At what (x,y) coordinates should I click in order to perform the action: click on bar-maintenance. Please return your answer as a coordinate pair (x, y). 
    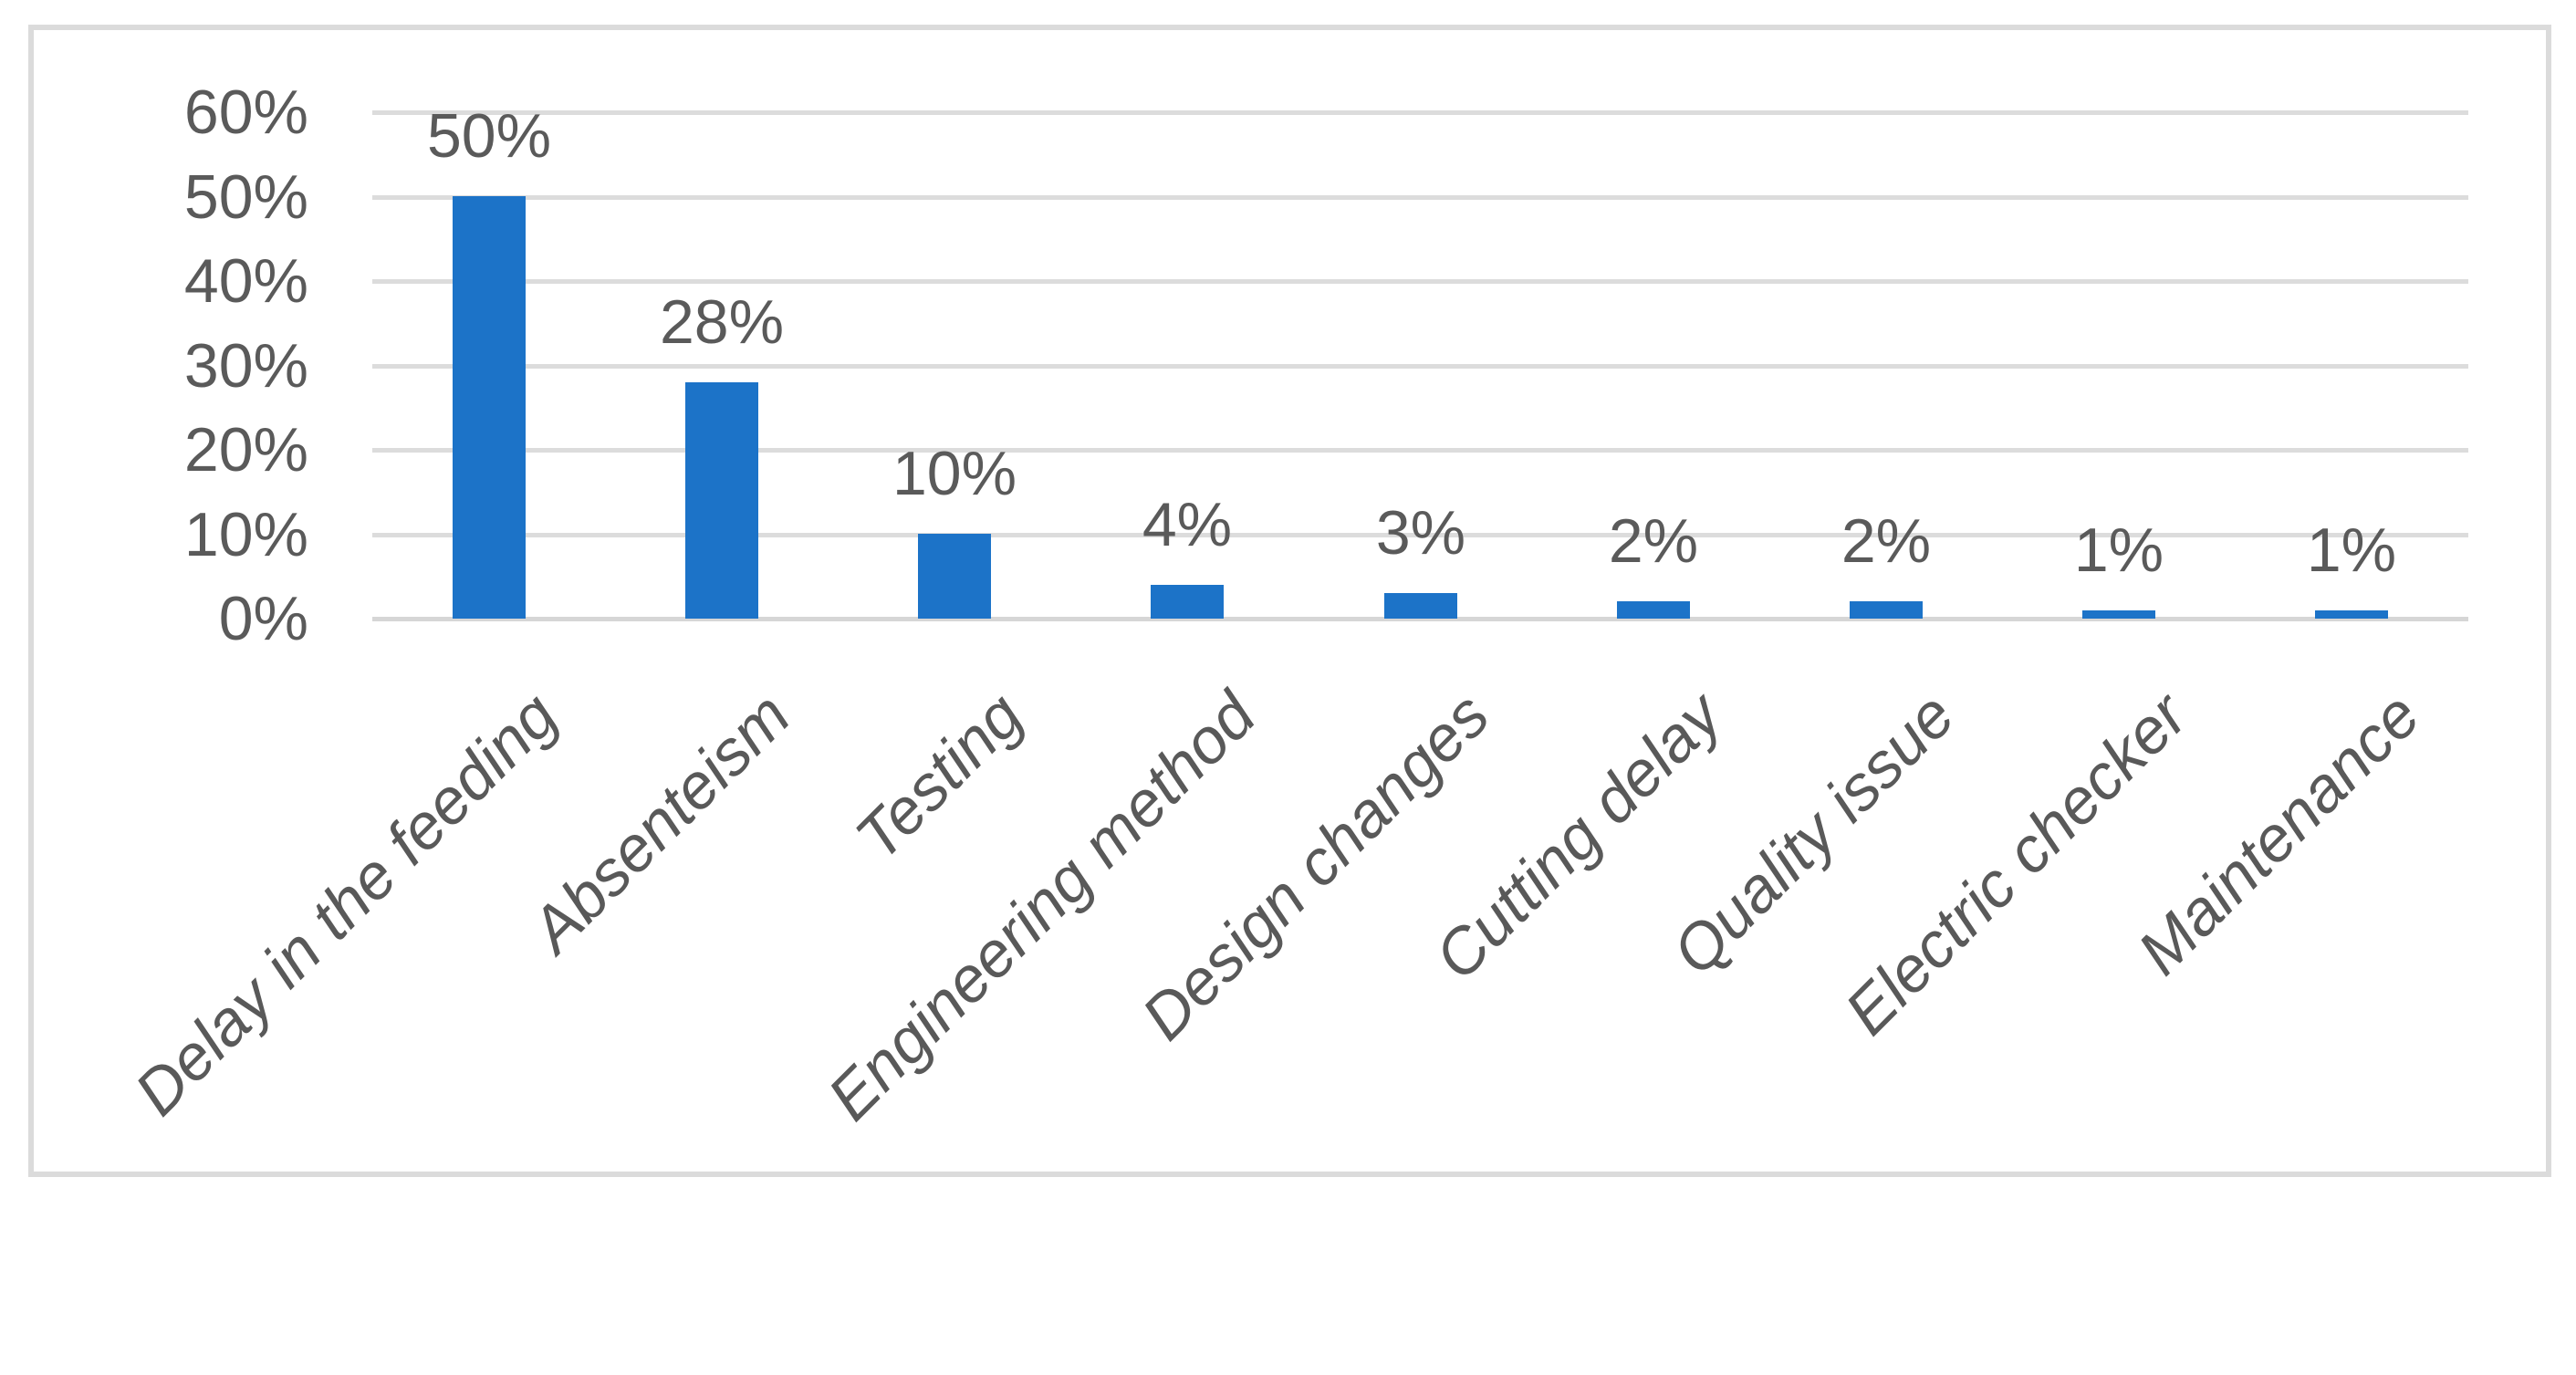
    Looking at the image, I should click on (2351, 615).